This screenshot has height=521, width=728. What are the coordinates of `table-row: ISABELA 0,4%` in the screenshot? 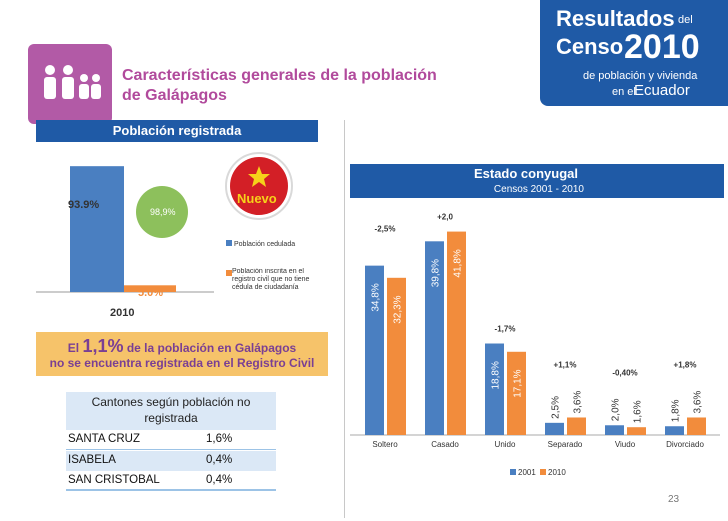 It's located at (171, 461).